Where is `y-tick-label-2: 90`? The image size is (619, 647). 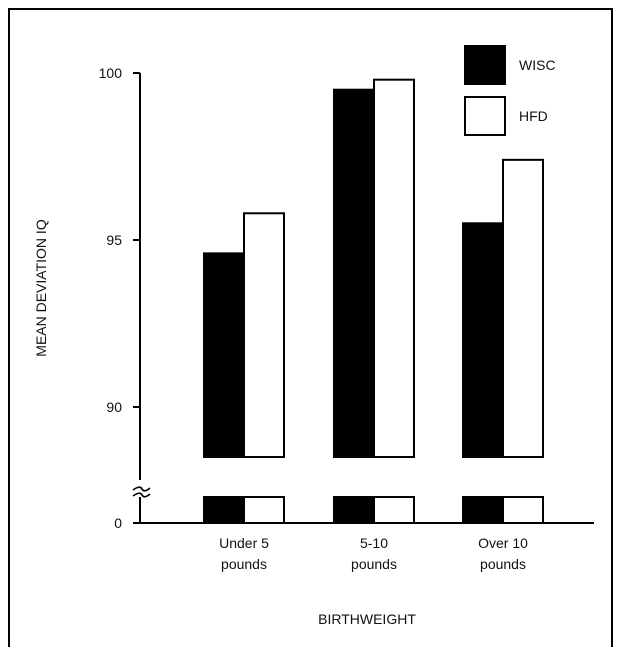
y-tick-label-2: 90 is located at coordinates (114, 407).